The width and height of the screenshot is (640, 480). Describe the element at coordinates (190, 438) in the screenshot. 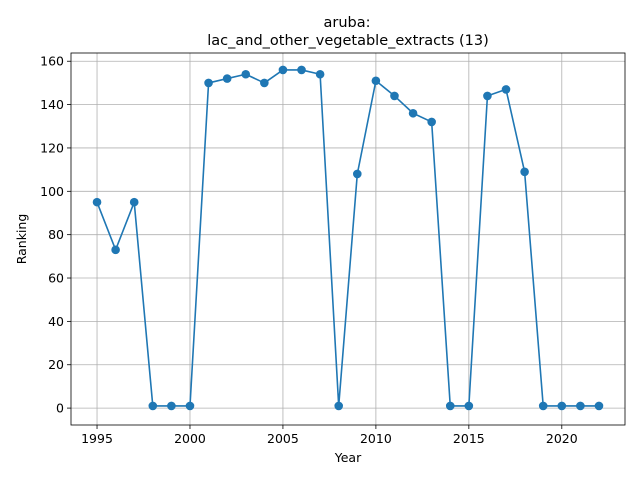

I see `x-tick-label: 2000` at that location.